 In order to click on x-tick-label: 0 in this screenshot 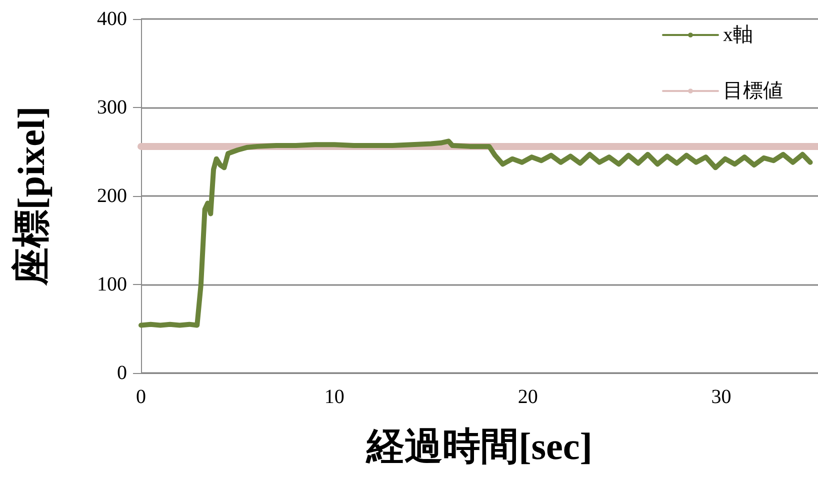, I will do `click(141, 397)`.